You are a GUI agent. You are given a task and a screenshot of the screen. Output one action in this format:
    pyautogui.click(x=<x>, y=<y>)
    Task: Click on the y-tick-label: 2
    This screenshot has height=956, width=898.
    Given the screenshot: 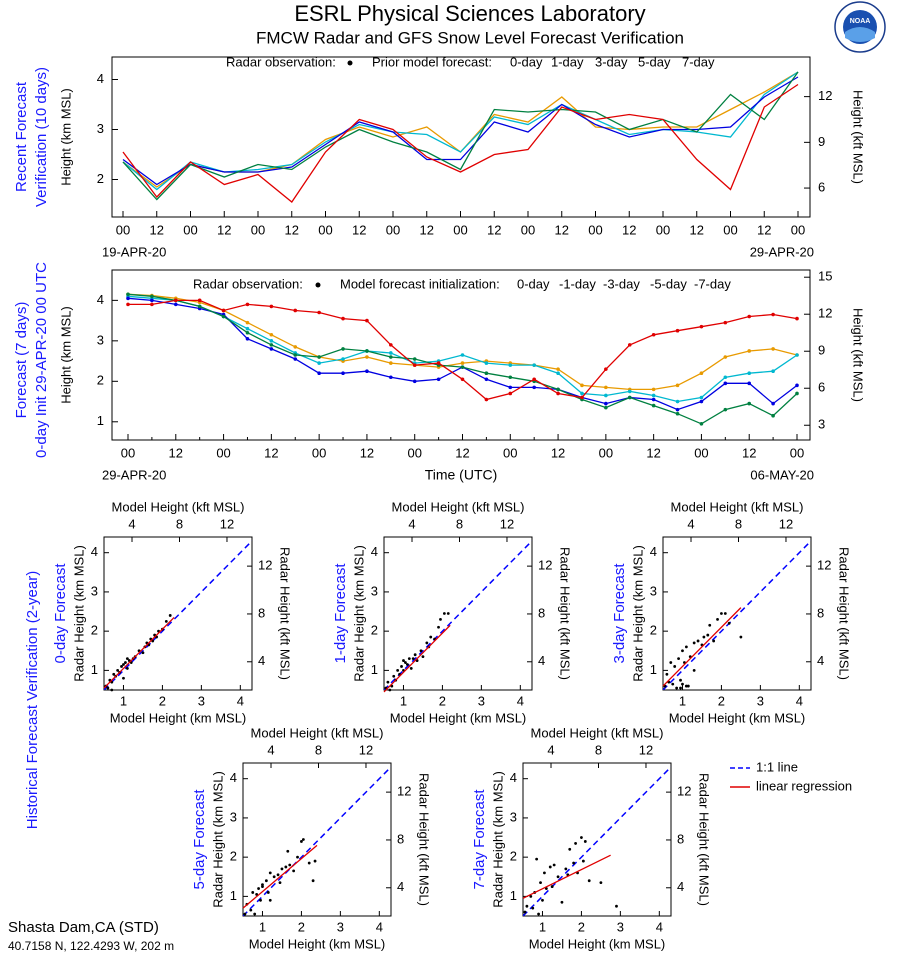 What is the action you would take?
    pyautogui.click(x=233, y=856)
    